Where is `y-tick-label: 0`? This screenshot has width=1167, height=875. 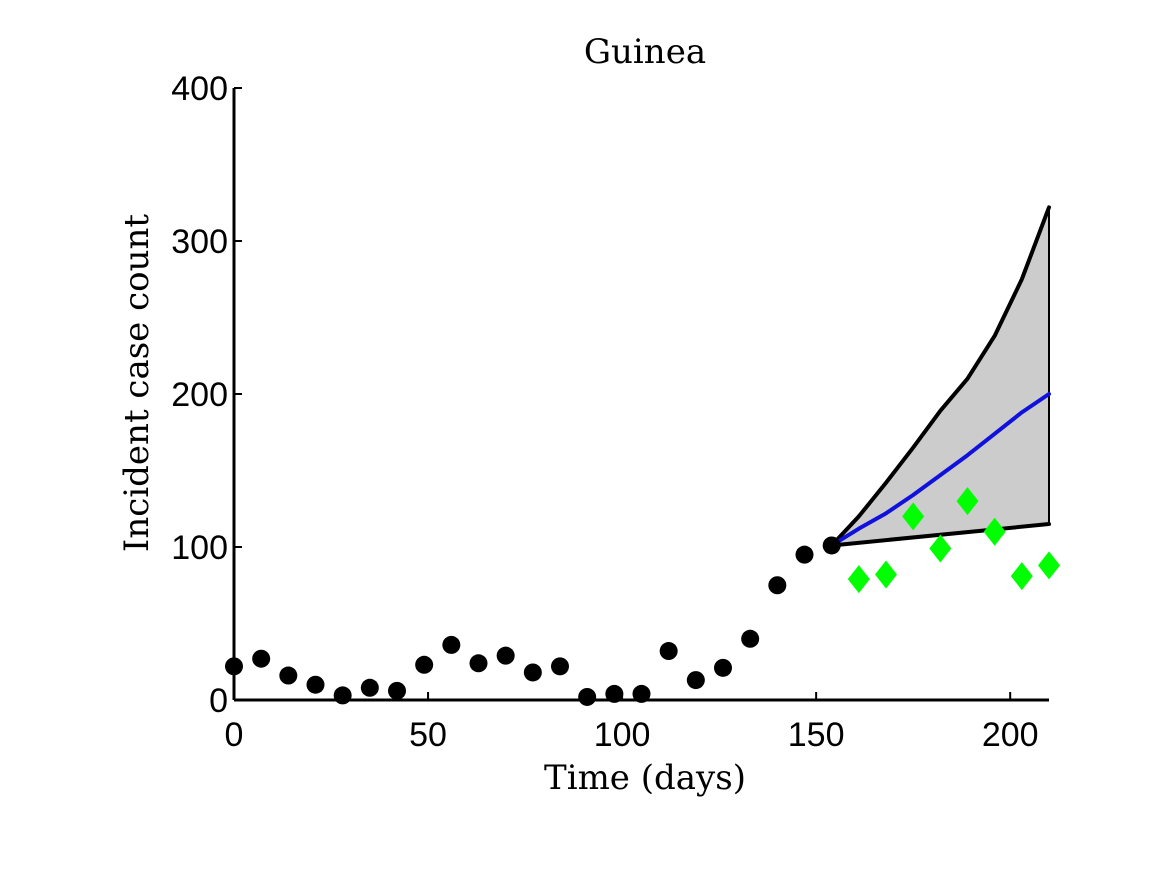 y-tick-label: 0 is located at coordinates (218, 701).